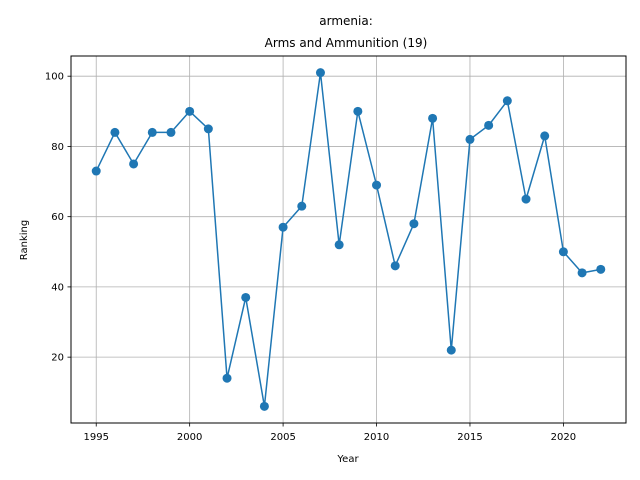 This screenshot has height=480, width=640. I want to click on y-tick-label: 100, so click(54, 77).